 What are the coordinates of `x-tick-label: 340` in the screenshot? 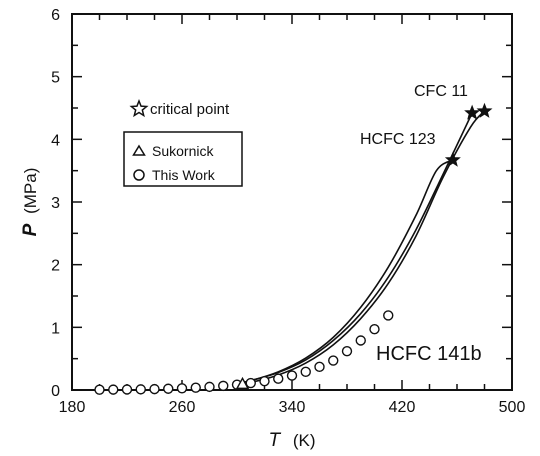 It's located at (292, 407).